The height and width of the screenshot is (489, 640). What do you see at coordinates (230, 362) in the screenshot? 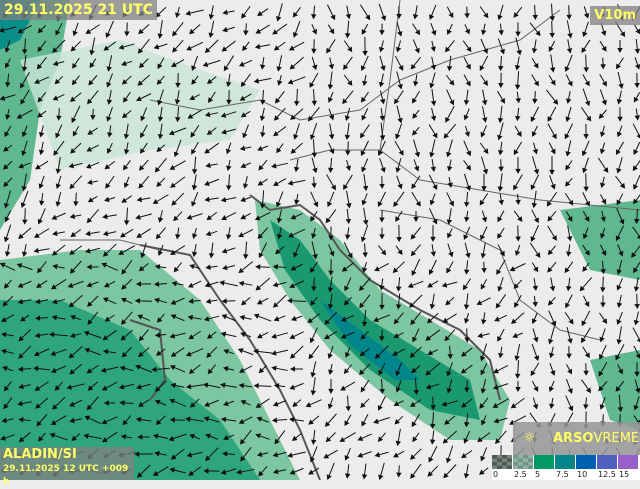
I see `coastline-italy` at bounding box center [230, 362].